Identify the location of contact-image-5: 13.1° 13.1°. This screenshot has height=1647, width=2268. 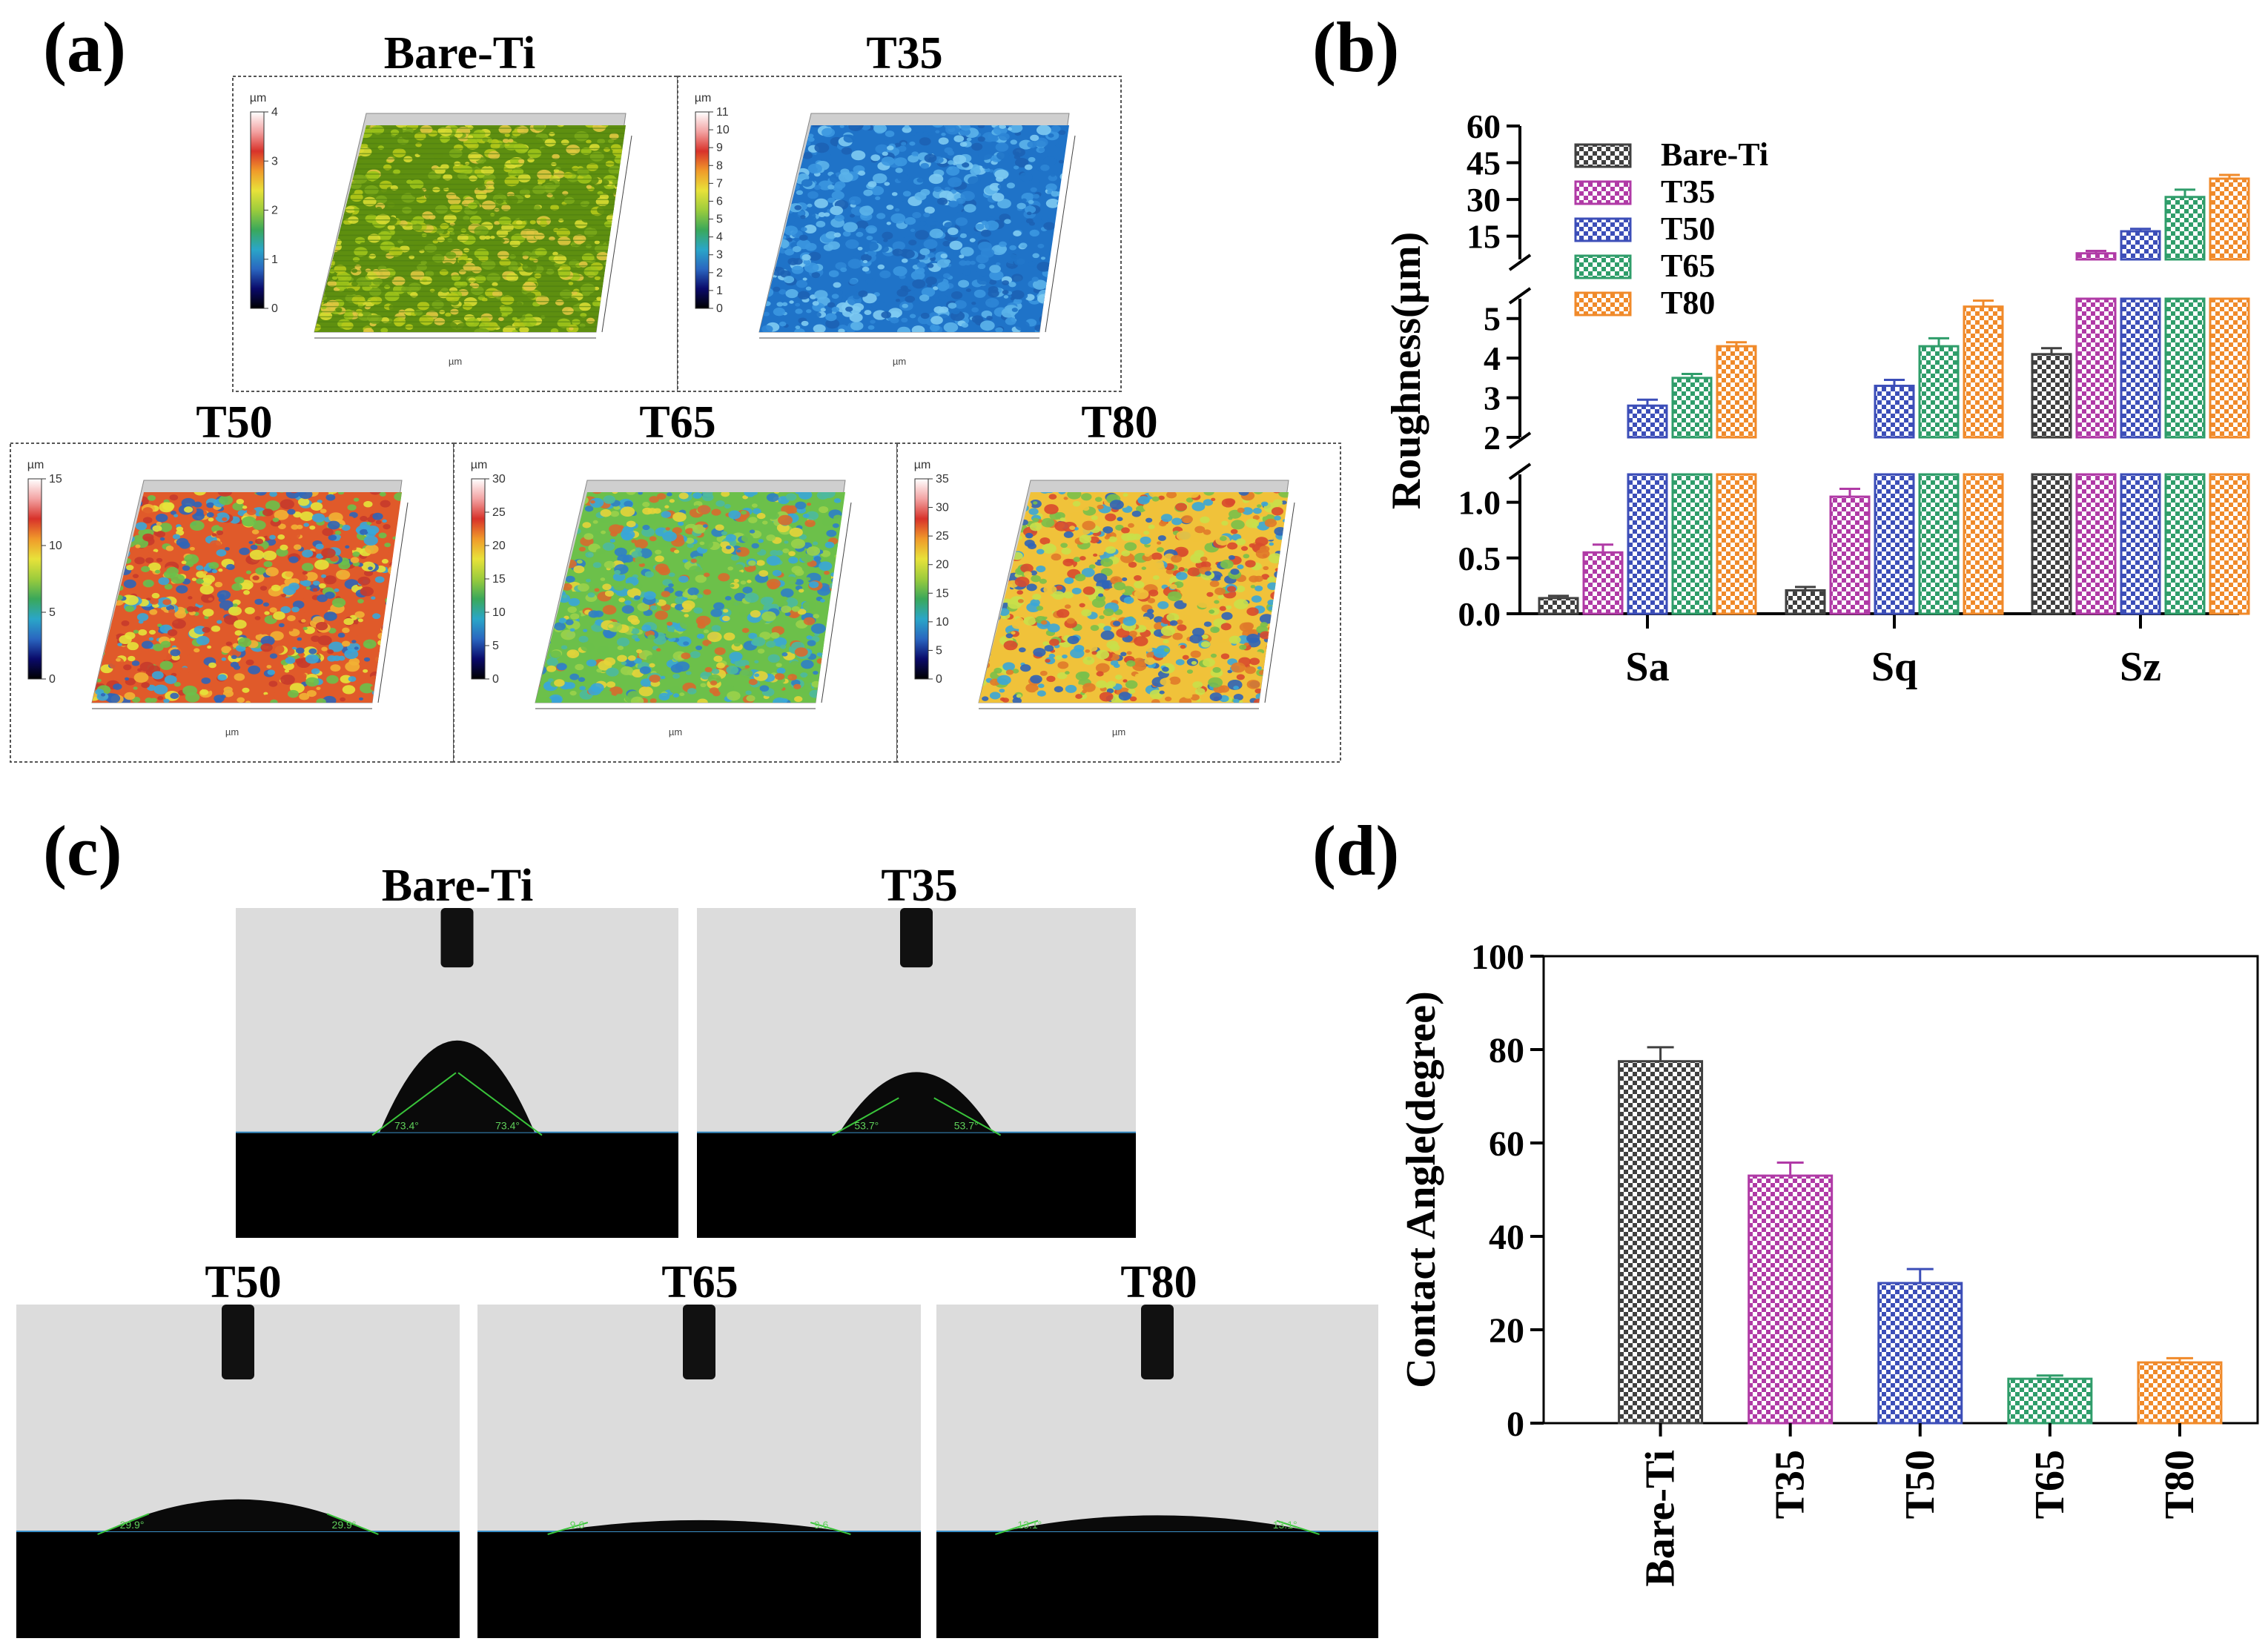
(1157, 1471).